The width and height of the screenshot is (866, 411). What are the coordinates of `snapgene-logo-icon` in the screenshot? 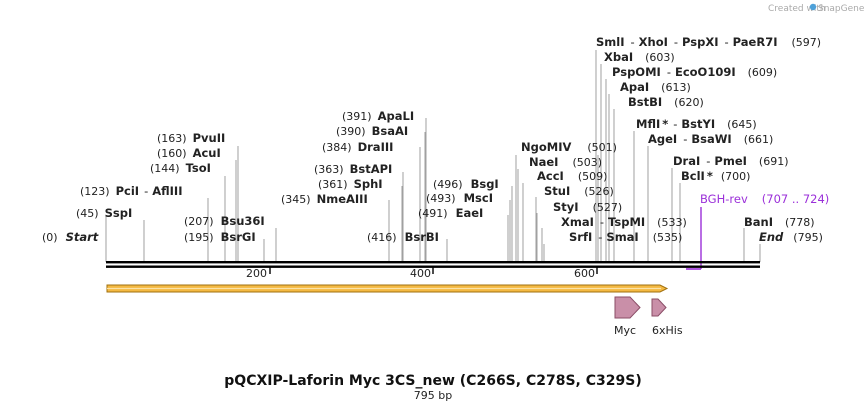 It's located at (813, 7).